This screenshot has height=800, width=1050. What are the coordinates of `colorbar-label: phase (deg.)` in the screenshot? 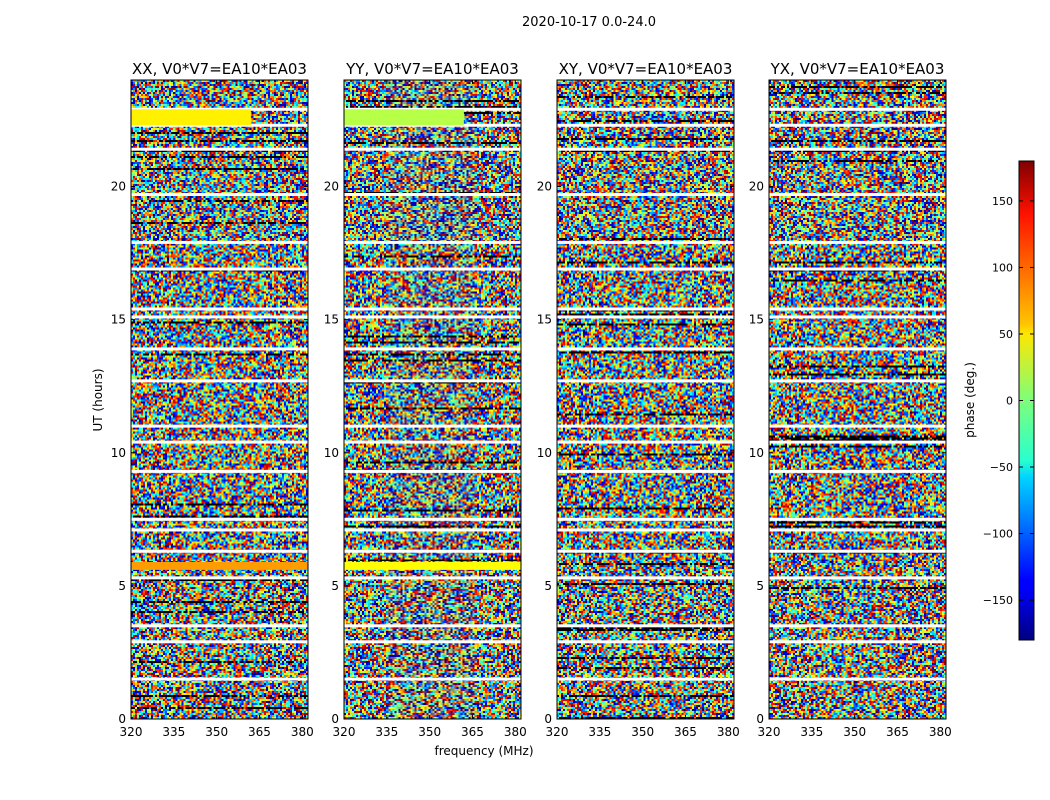 It's located at (970, 400).